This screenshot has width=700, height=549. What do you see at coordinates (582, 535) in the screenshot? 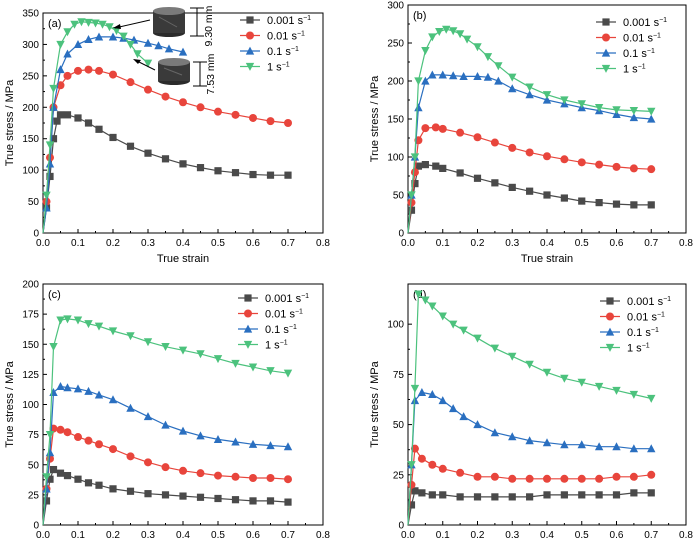
I see `x-tick-label: 0.5` at bounding box center [582, 535].